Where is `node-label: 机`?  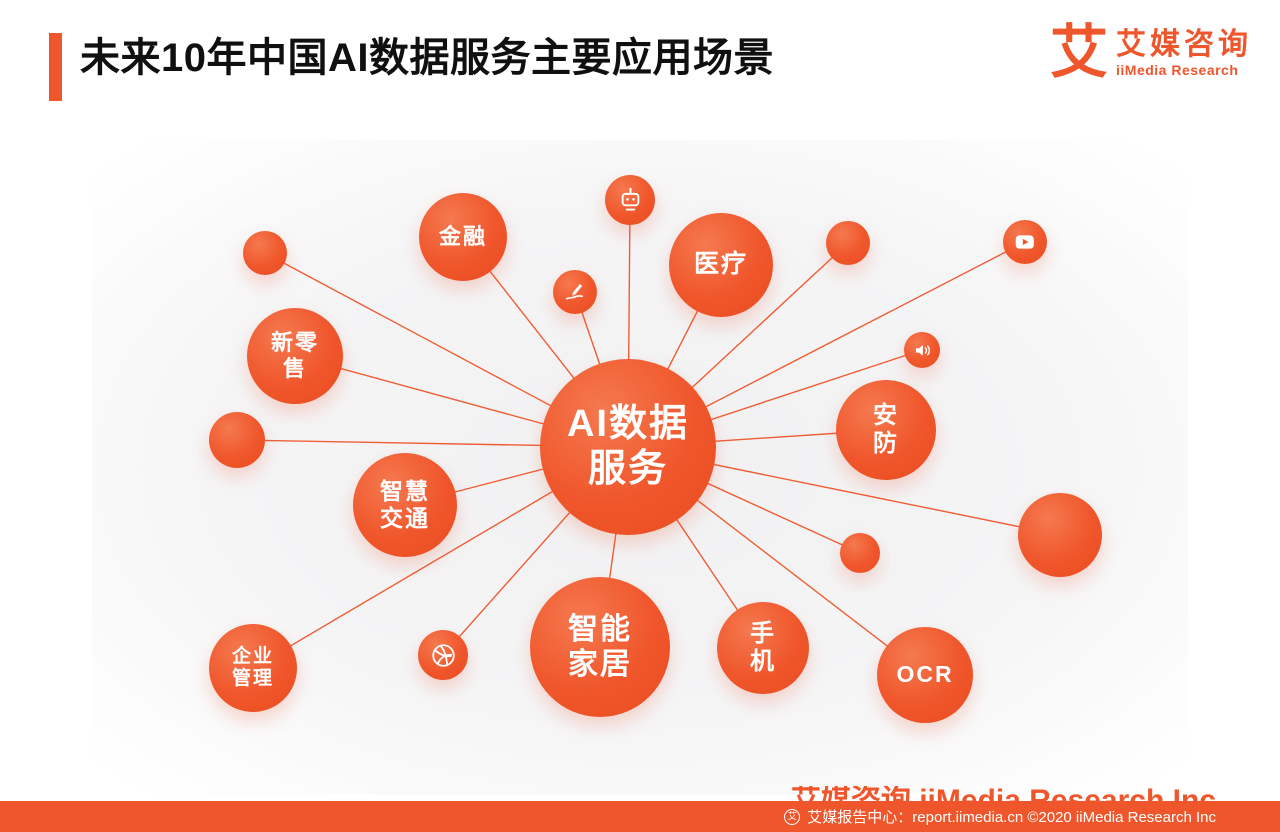
node-label: 机 is located at coordinates (763, 661).